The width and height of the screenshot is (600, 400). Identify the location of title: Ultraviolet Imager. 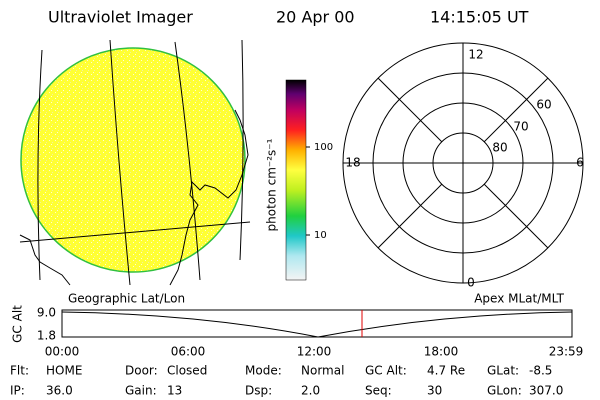
(120, 17).